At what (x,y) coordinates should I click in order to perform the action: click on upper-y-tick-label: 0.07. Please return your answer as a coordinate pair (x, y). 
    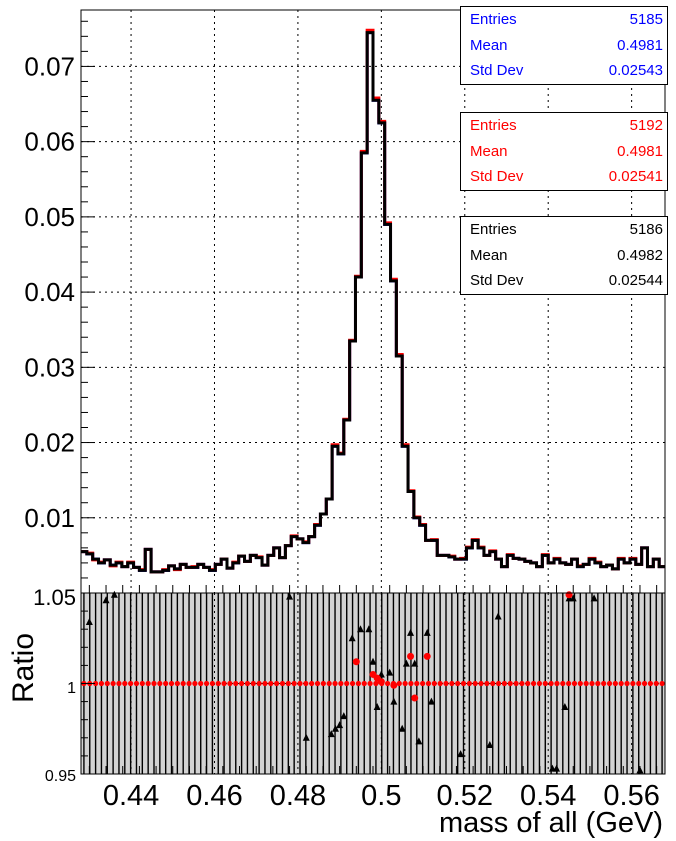
    Looking at the image, I should click on (49, 66).